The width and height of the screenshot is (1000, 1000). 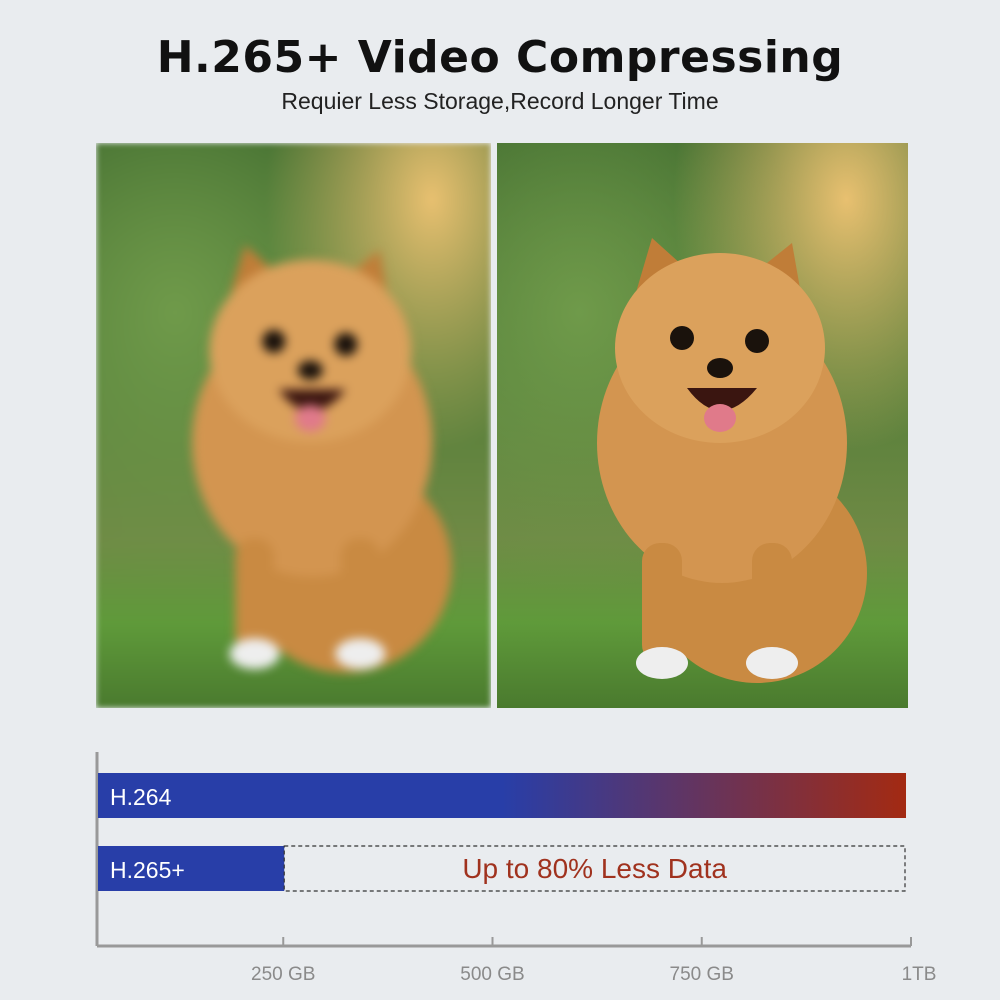 I want to click on savings-annotation: Up to 80% Less Data, so click(x=594, y=868).